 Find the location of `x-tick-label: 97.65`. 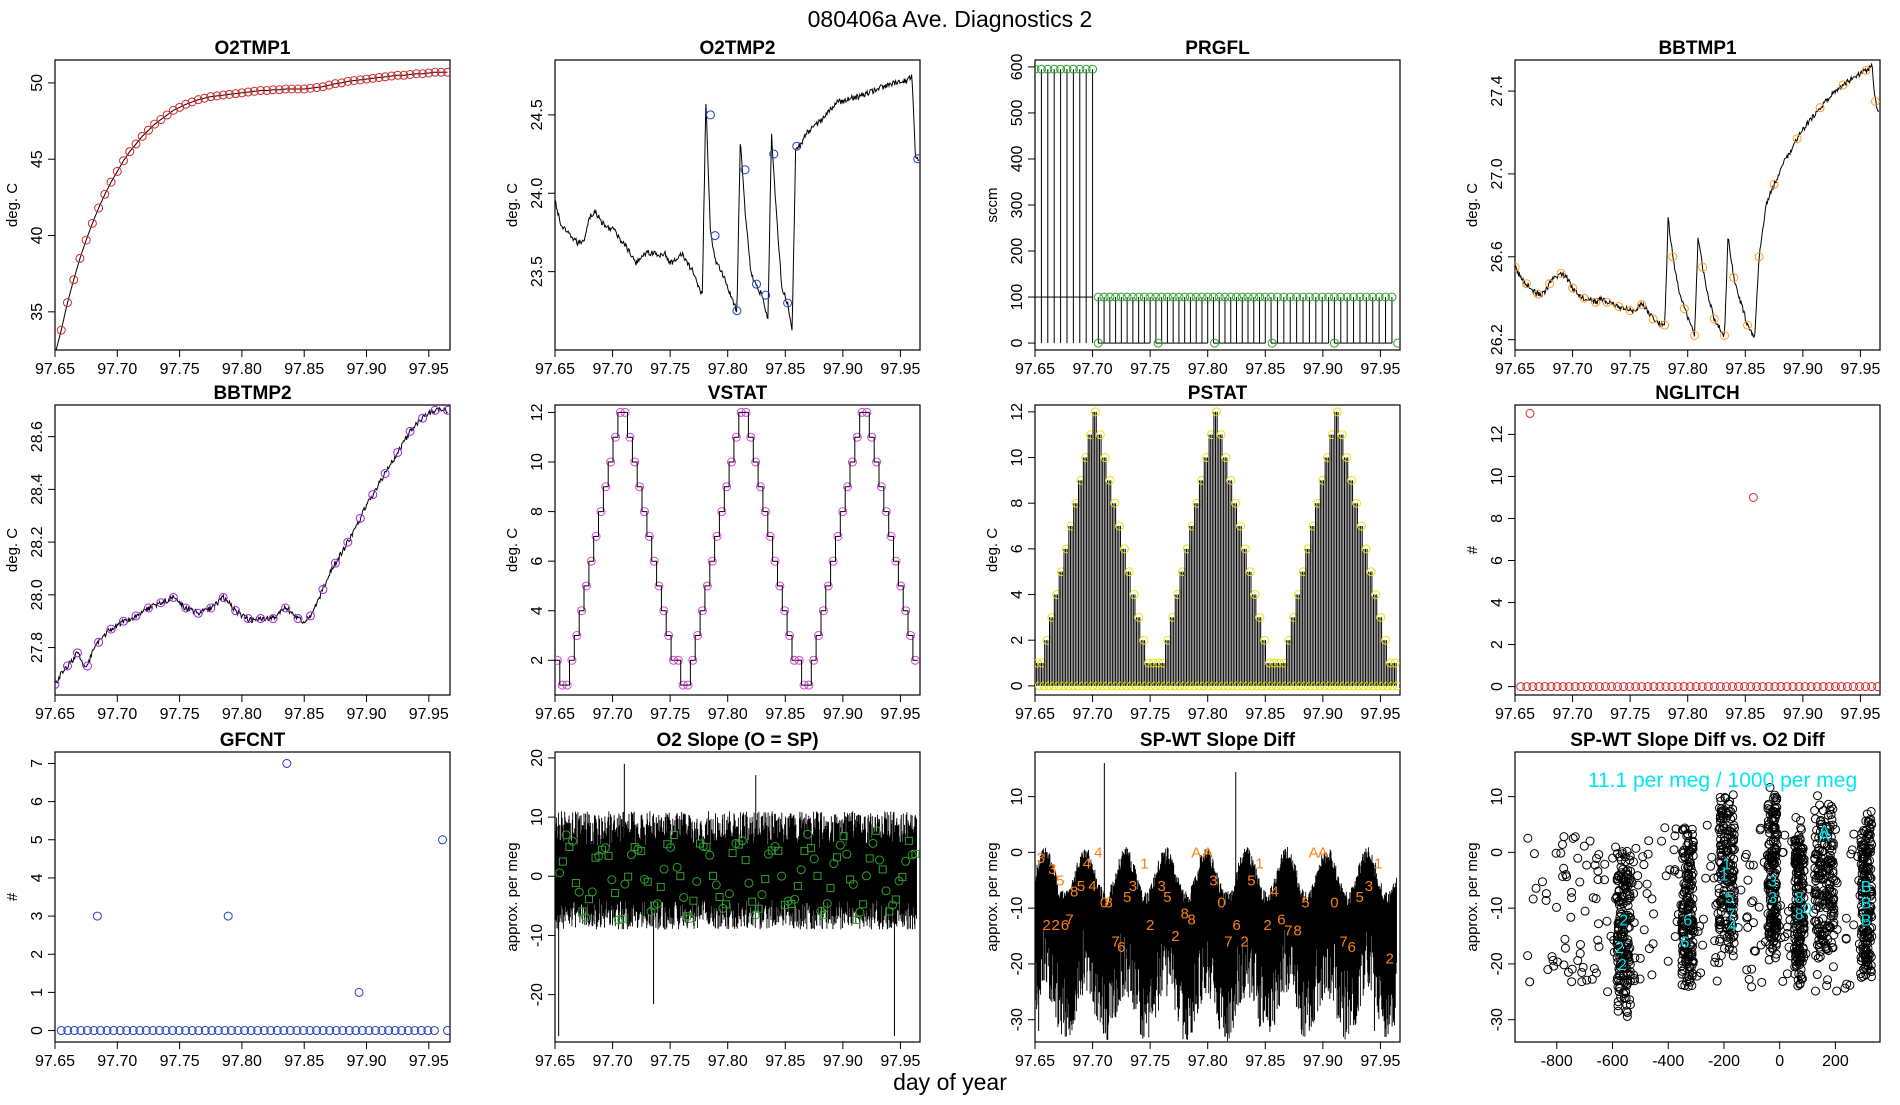

x-tick-label: 97.65 is located at coordinates (1035, 369).